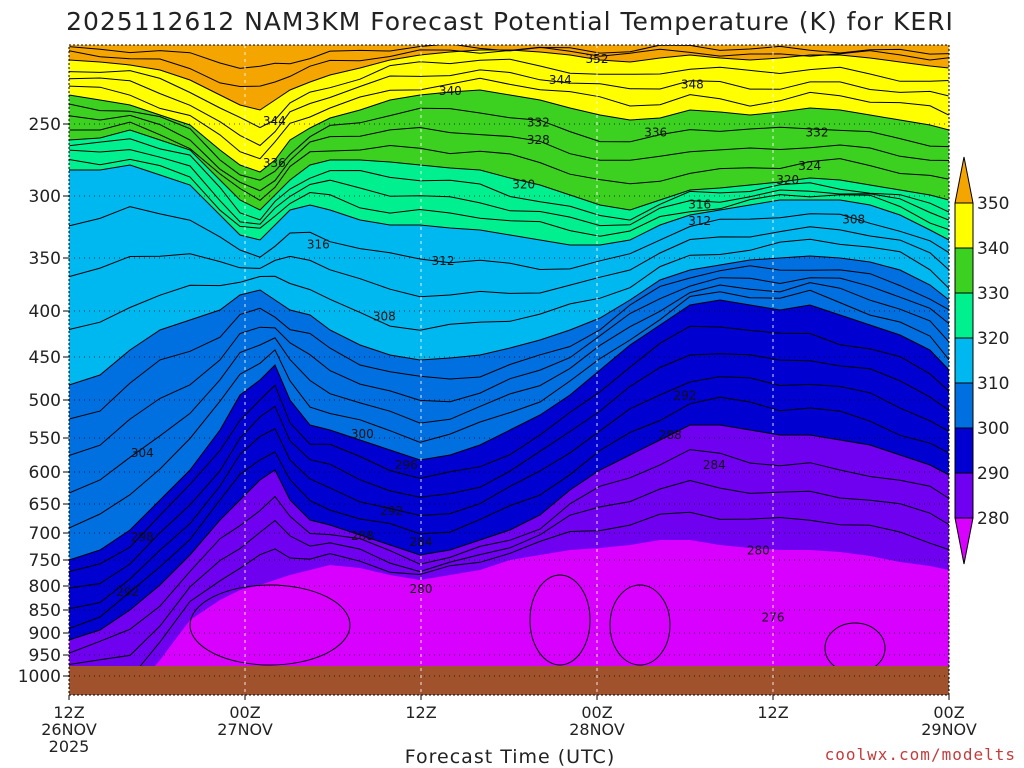 The height and width of the screenshot is (768, 1024). Describe the element at coordinates (964, 180) in the screenshot. I see `colorbar-top-arrow` at that location.